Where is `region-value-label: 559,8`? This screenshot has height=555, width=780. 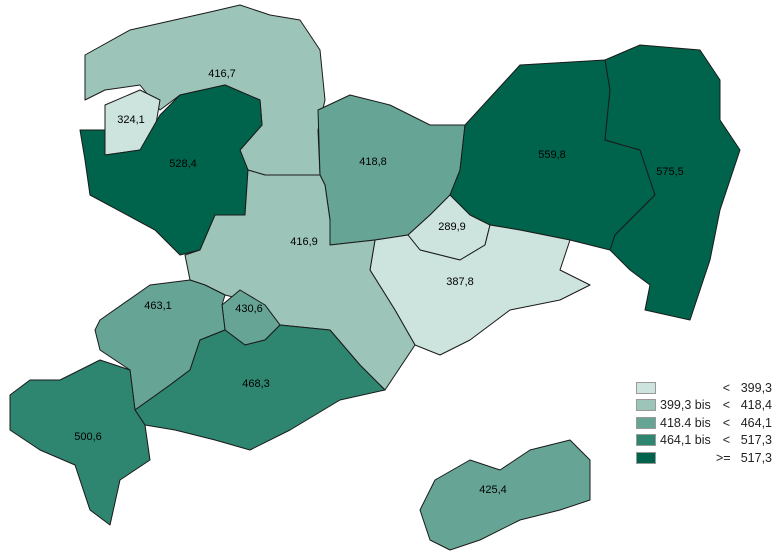
region-value-label: 559,8 is located at coordinates (552, 155).